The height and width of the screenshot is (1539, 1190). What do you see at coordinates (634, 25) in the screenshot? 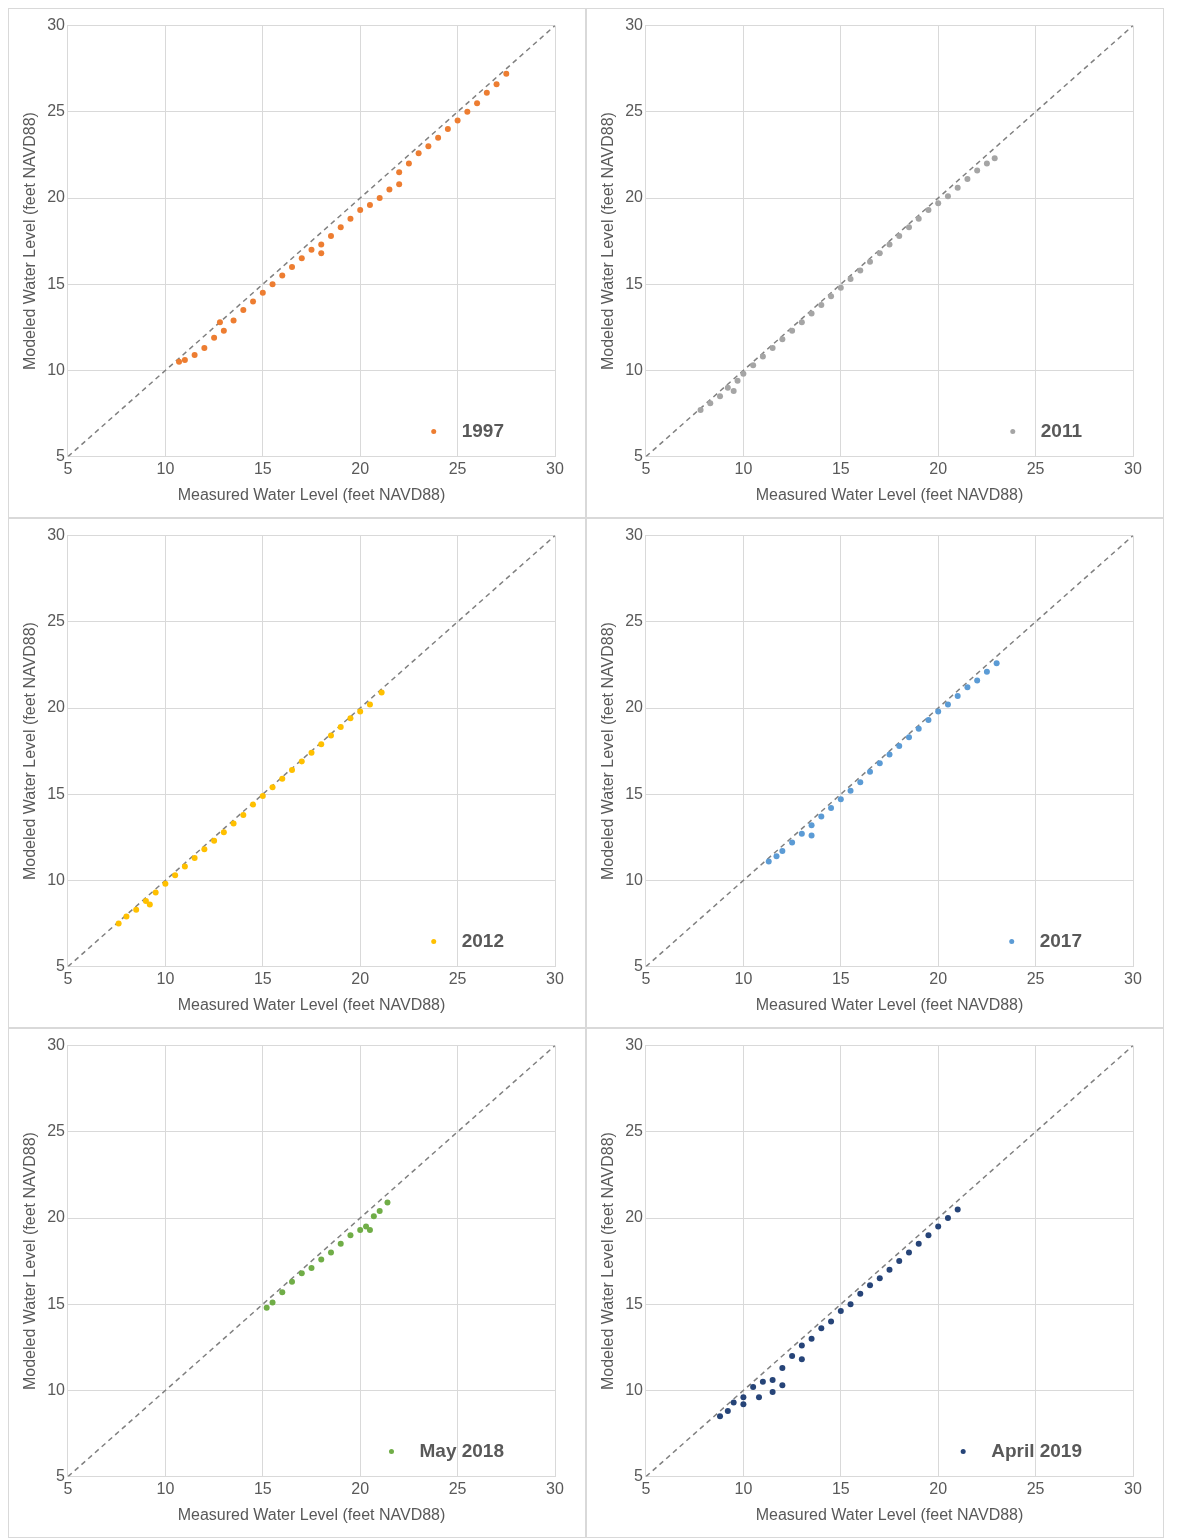
I see `y-tick-label: 30` at bounding box center [634, 25].